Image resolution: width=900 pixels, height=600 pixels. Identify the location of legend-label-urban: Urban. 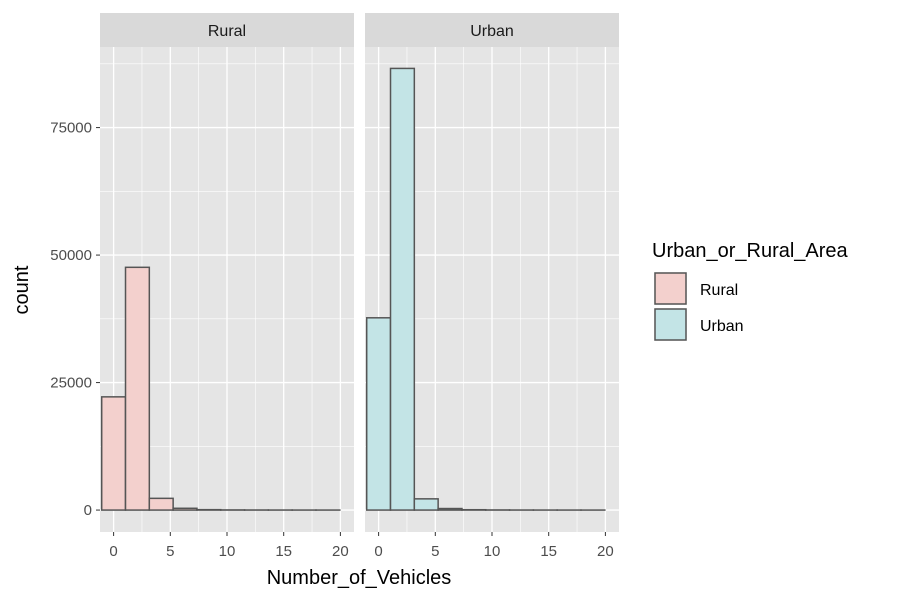
(722, 326).